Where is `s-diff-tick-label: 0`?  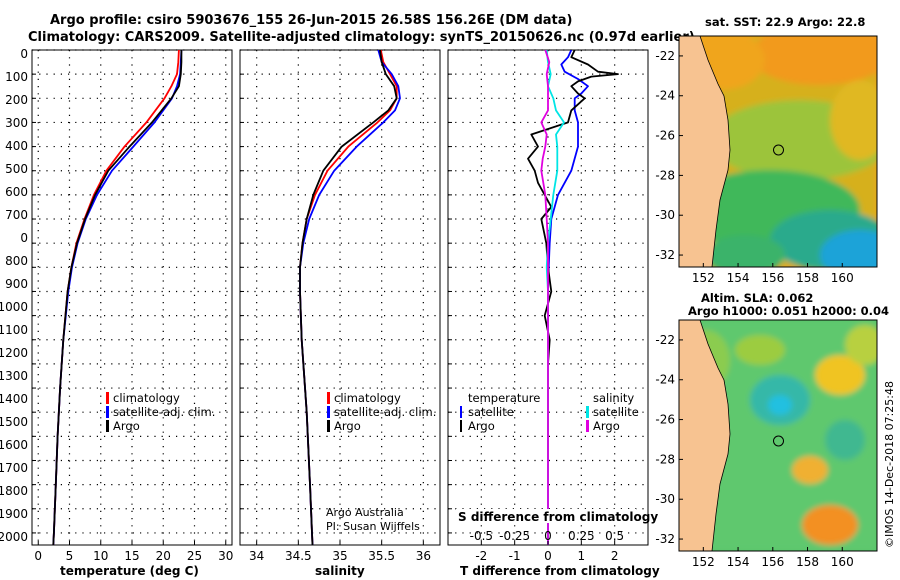
s-diff-tick-label: 0 is located at coordinates (548, 536).